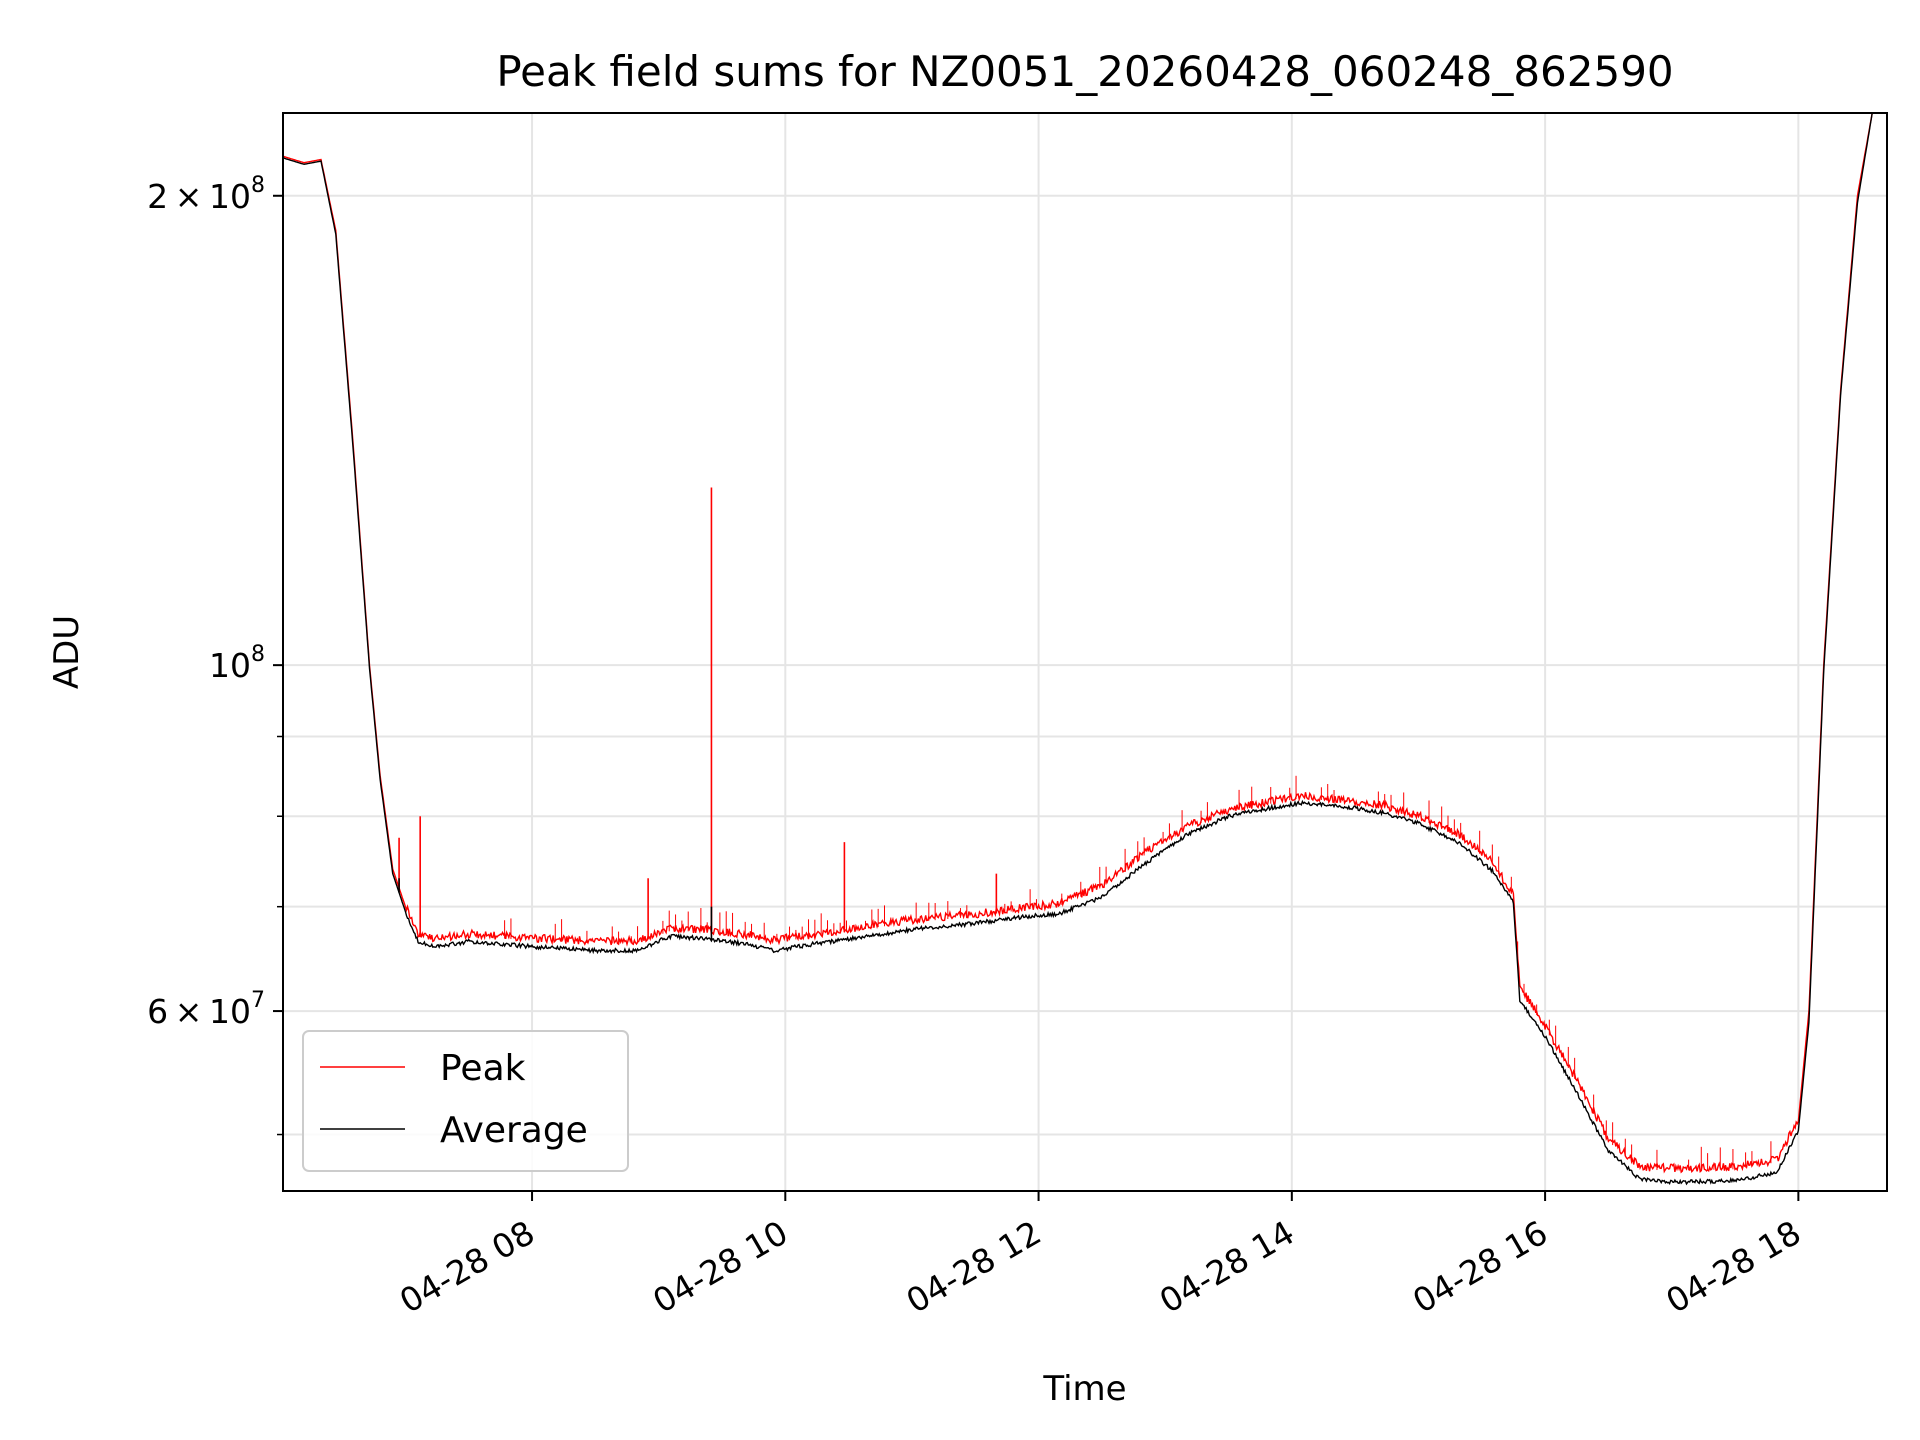 Image resolution: width=1920 pixels, height=1440 pixels. I want to click on legend-label-peak: Peak, so click(483, 1068).